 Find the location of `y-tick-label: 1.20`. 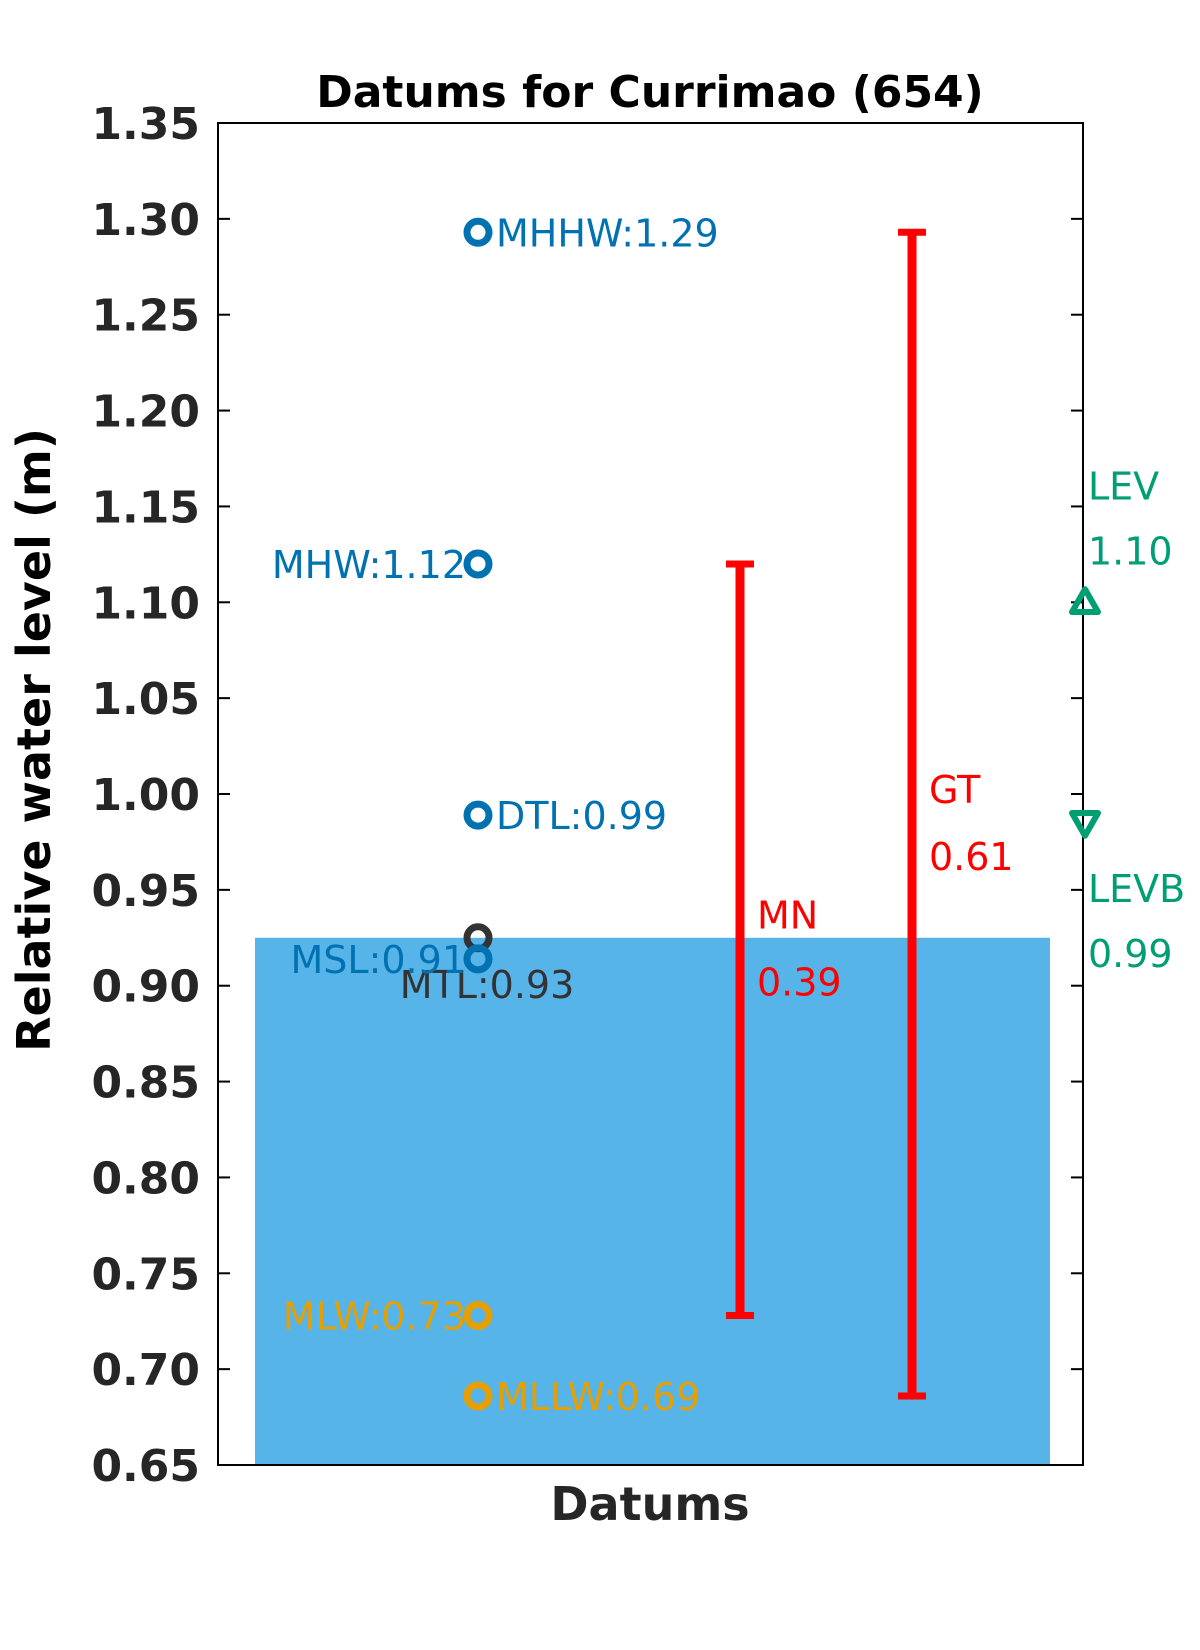

y-tick-label: 1.20 is located at coordinates (145, 412).